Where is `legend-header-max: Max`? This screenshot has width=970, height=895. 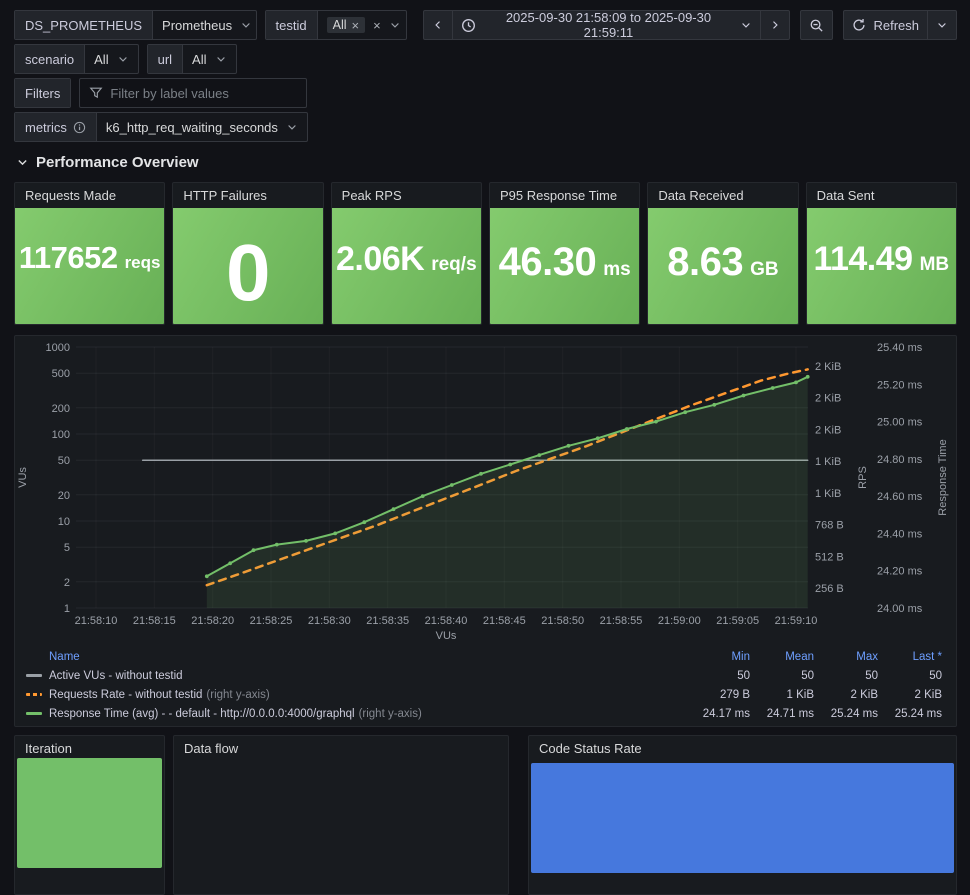 legend-header-max: Max is located at coordinates (867, 656).